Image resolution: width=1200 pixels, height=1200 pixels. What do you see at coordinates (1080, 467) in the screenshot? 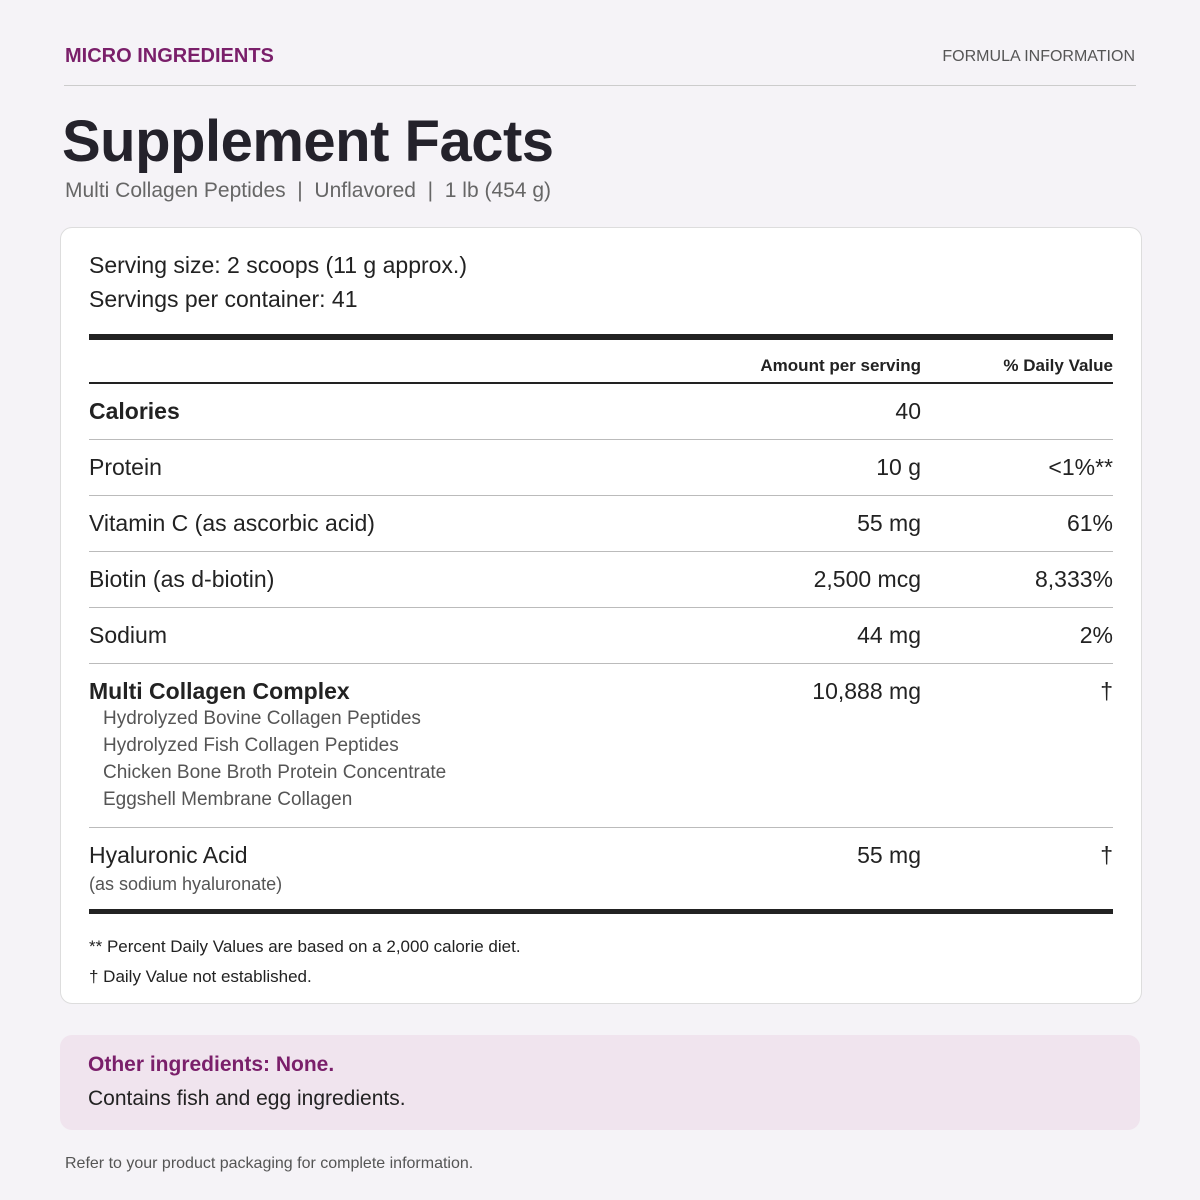
I see `daily-value: <1%**` at bounding box center [1080, 467].